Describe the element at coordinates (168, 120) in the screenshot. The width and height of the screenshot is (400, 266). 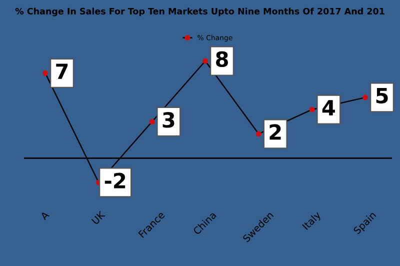
I see `data-label: 3` at that location.